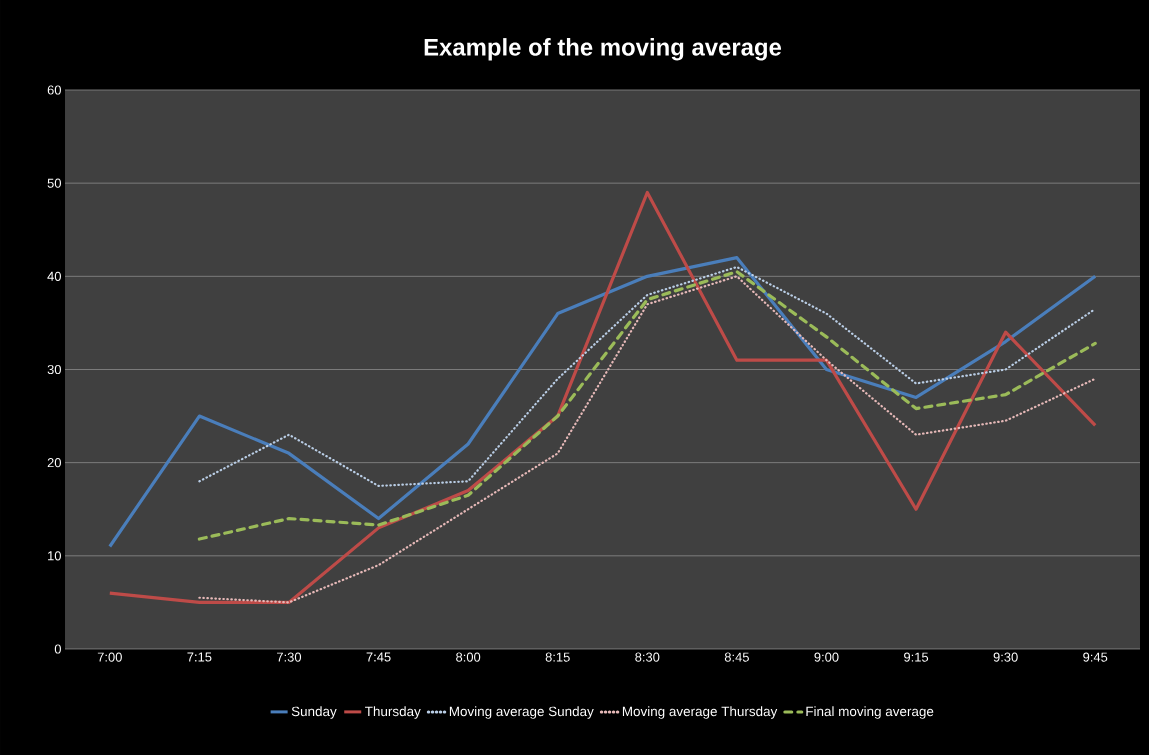 Image resolution: width=1149 pixels, height=755 pixels. Describe the element at coordinates (916, 657) in the screenshot. I see `x-tick-label: 9:15` at that location.